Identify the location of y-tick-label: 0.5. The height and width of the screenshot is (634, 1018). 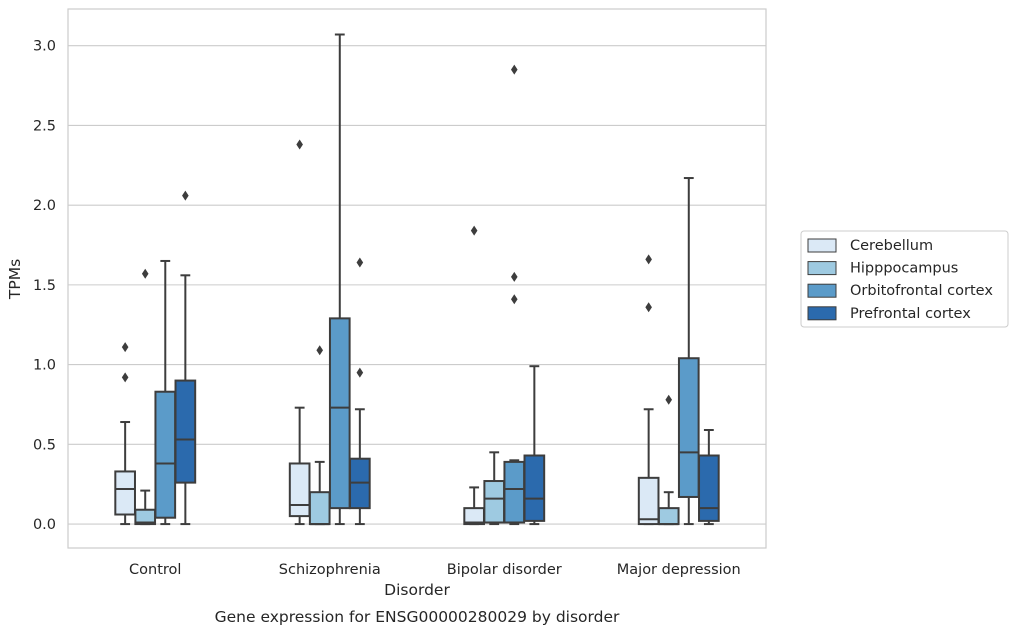
(44, 445).